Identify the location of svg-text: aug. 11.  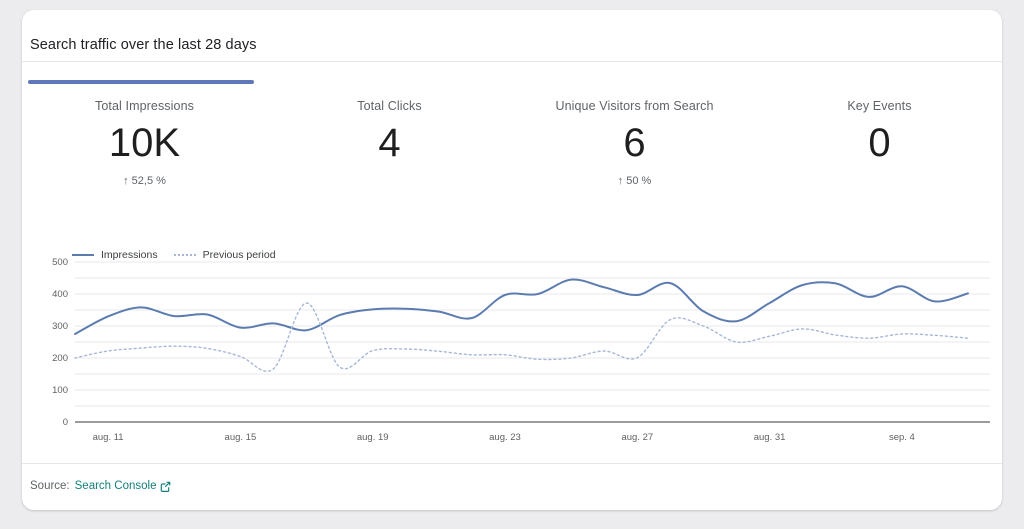
(108, 437).